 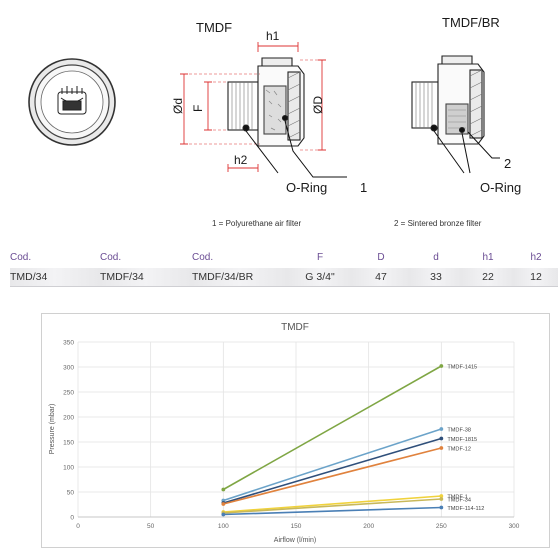 I want to click on x-tick-label: 300, so click(x=514, y=526).